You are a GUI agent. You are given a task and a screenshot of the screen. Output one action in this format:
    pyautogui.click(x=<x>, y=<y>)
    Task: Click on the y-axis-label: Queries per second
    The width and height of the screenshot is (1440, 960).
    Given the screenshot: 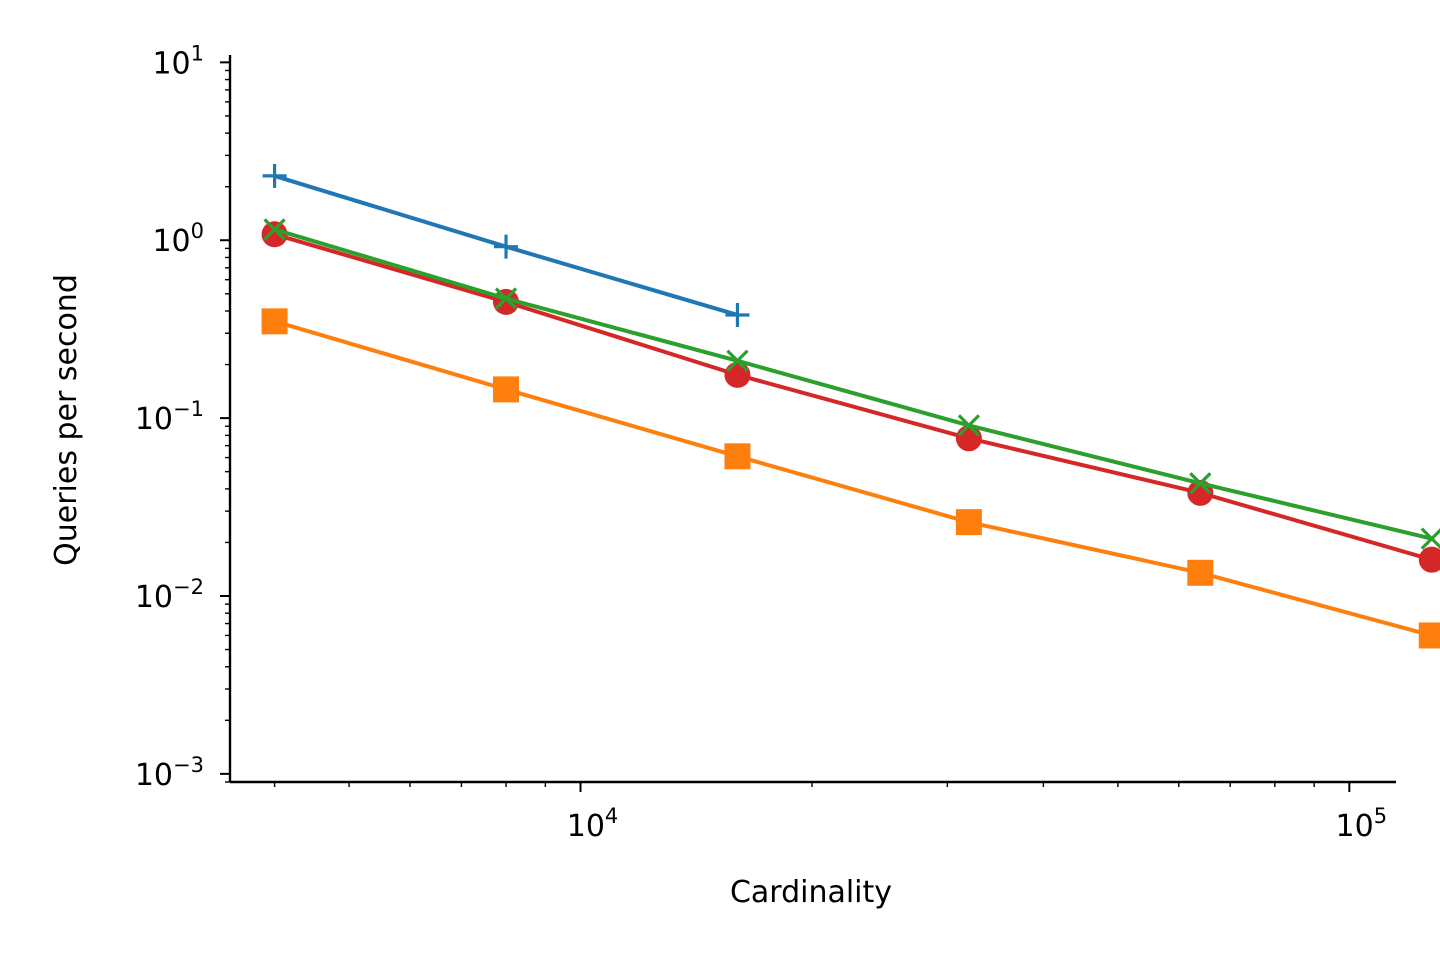 What is the action you would take?
    pyautogui.click(x=66, y=420)
    